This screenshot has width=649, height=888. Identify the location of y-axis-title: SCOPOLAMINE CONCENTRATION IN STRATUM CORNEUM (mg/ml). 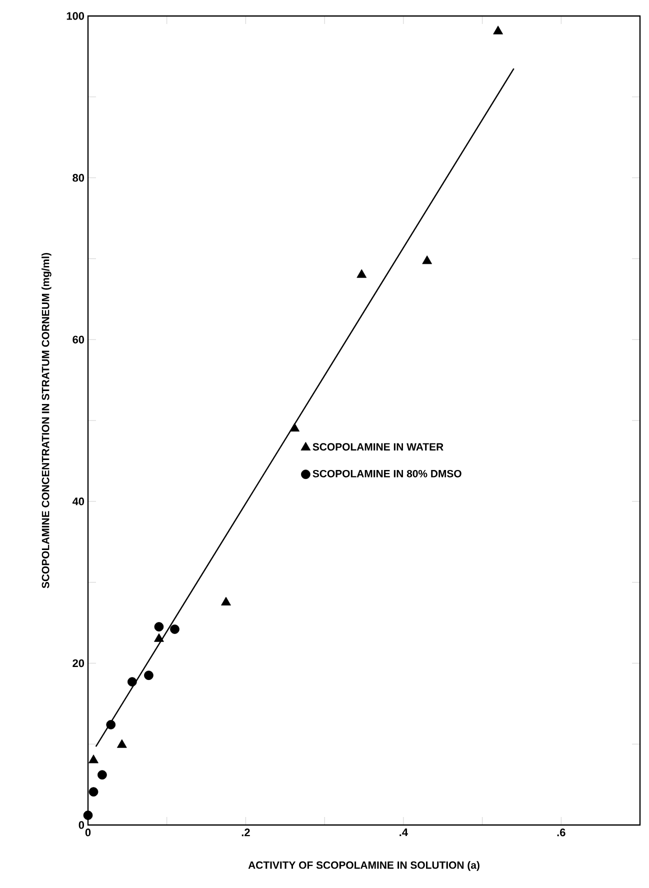
(47, 420).